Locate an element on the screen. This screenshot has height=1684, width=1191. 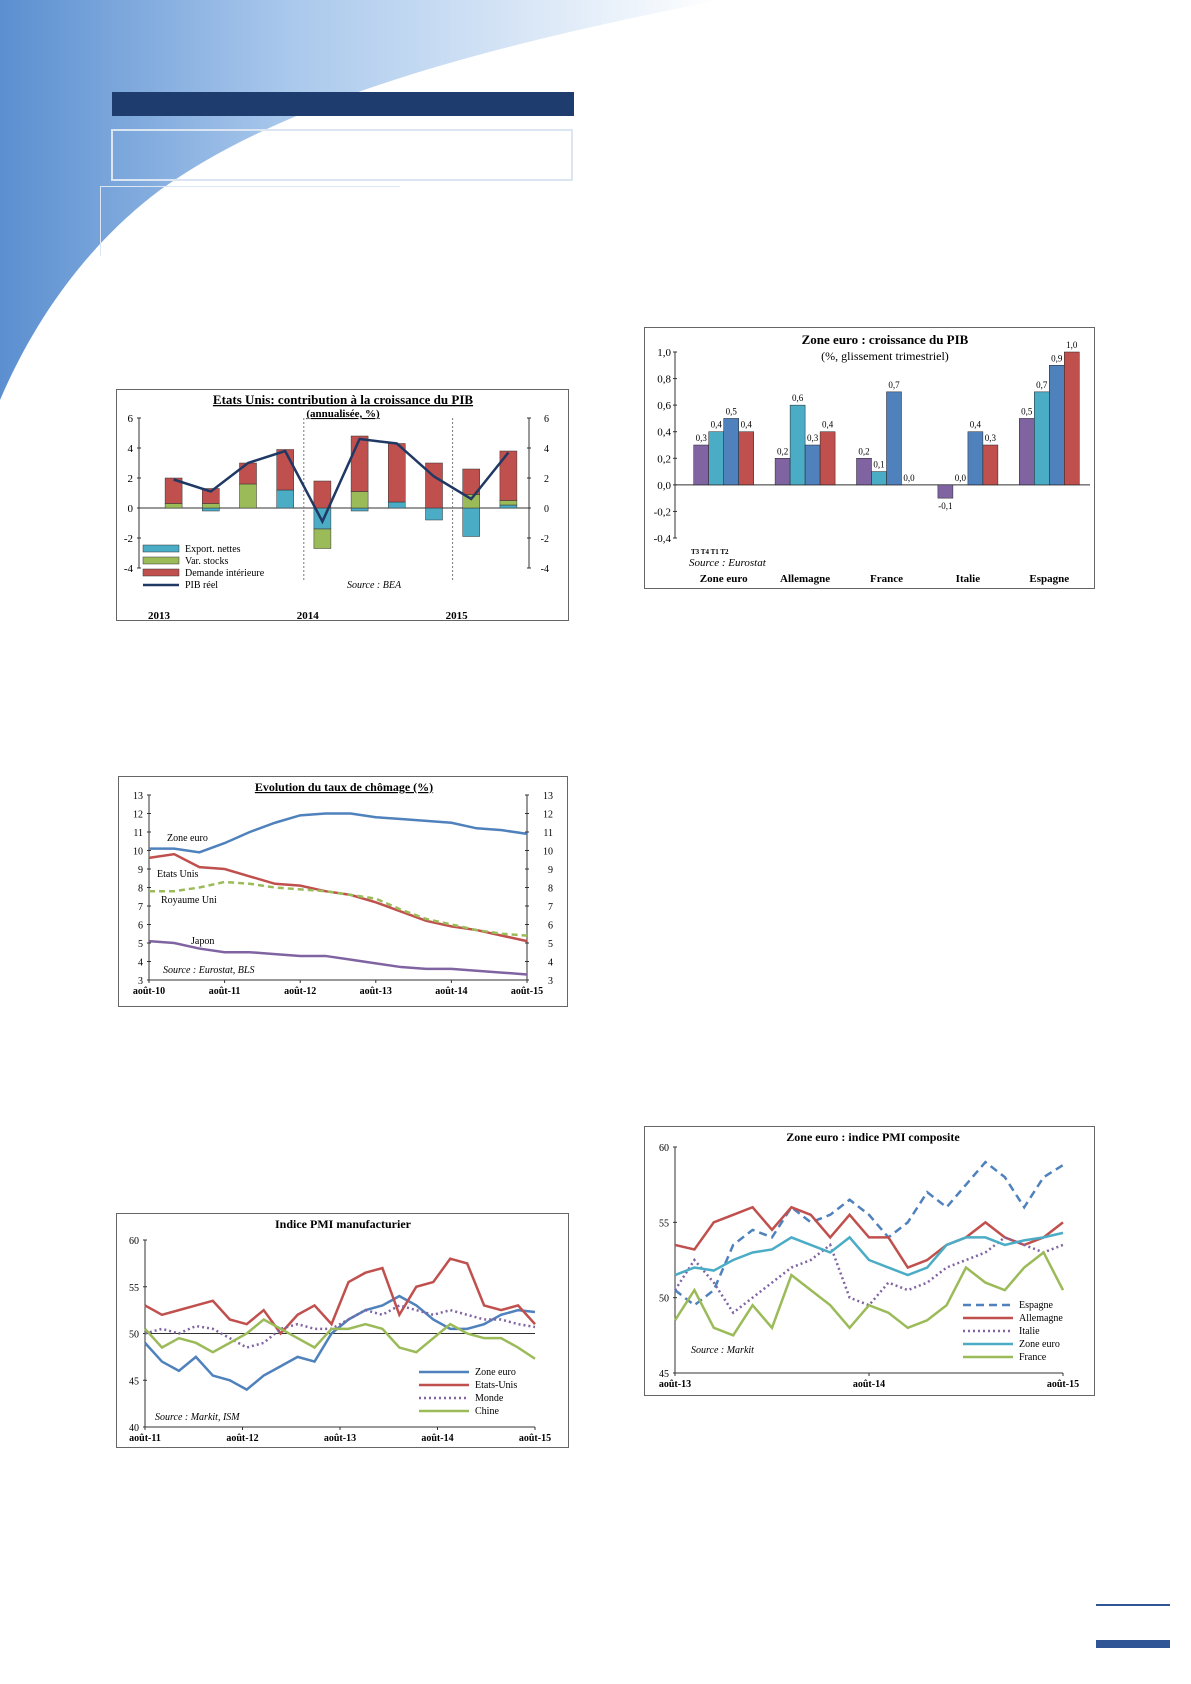
y-tick-label-left: 2 is located at coordinates (131, 479).